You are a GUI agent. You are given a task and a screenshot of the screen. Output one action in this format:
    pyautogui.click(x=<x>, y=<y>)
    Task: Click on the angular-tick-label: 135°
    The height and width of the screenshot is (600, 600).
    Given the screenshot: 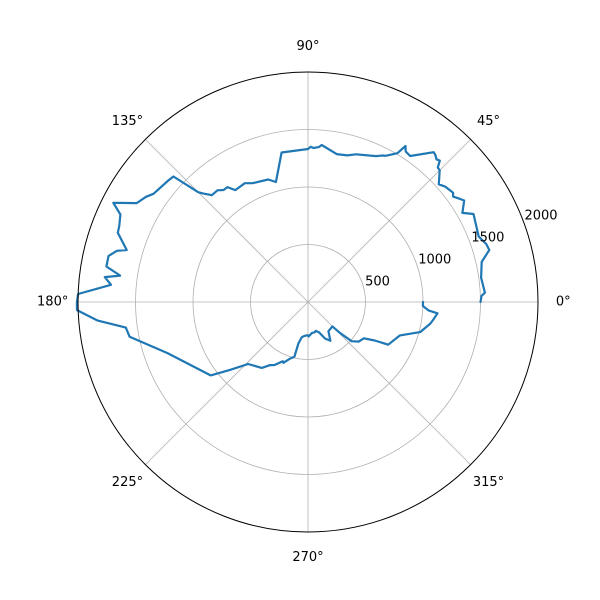 What is the action you would take?
    pyautogui.click(x=127, y=121)
    